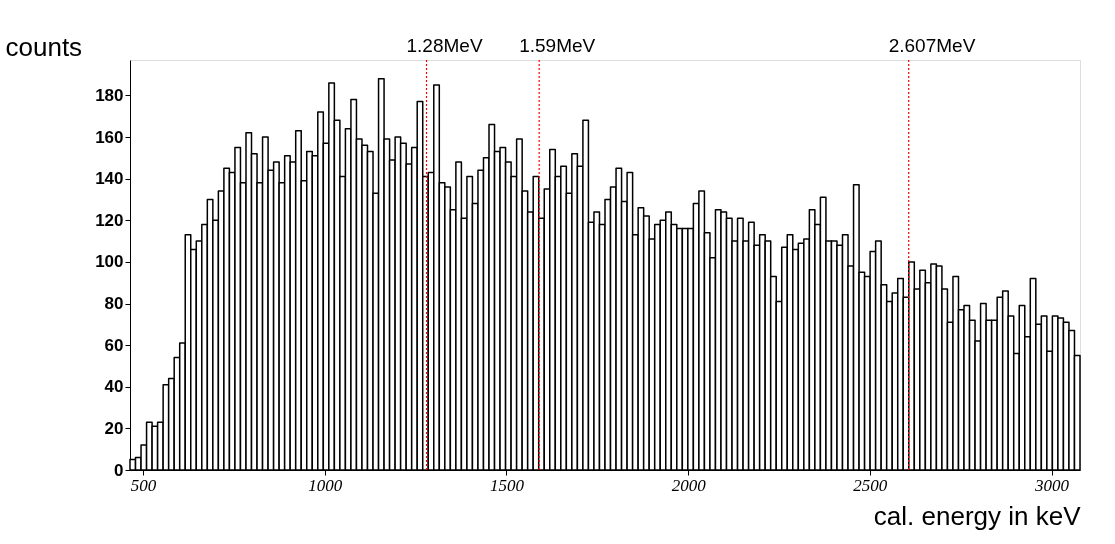 This screenshot has width=1115, height=544. I want to click on y-tick-label: 180, so click(109, 95).